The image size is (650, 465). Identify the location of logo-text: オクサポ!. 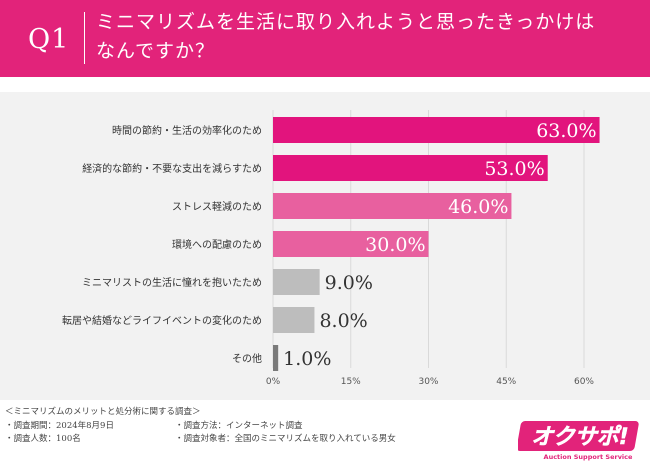
(580, 437).